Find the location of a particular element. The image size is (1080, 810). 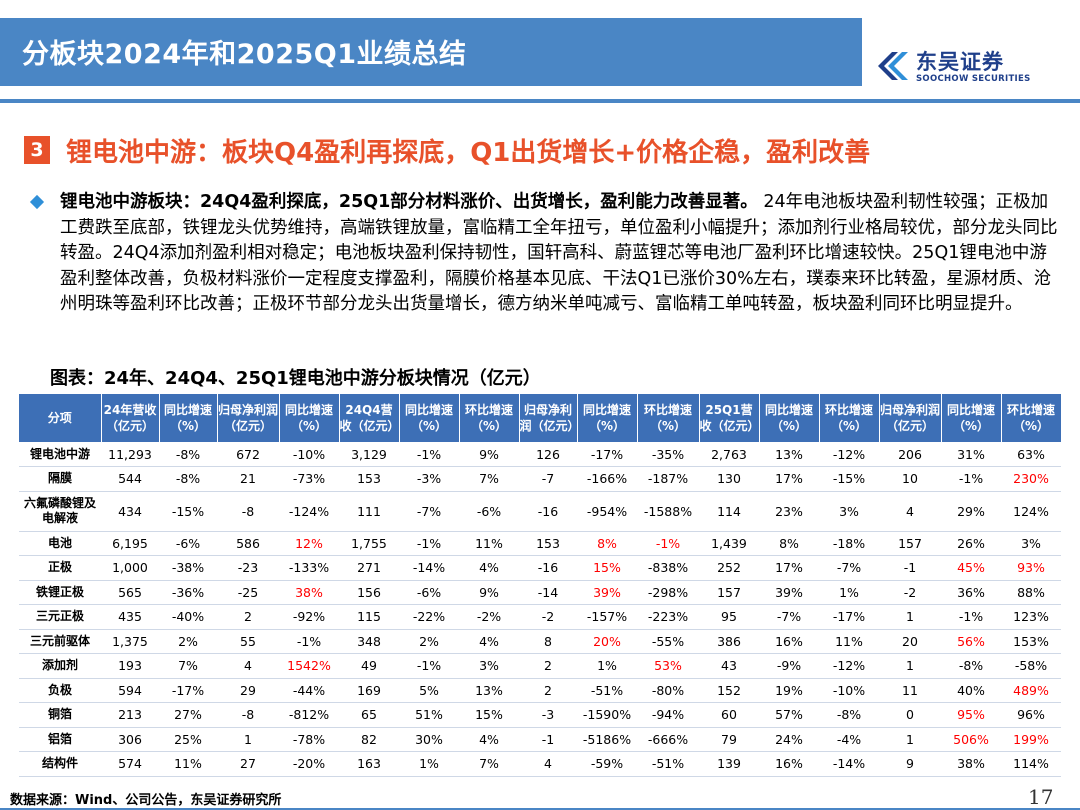

table-cell: 139 is located at coordinates (729, 764).